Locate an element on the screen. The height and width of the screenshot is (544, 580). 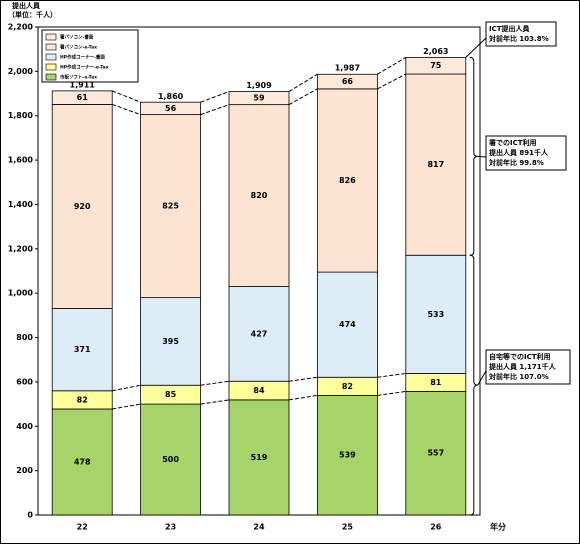
value-label: 533 is located at coordinates (435, 314).